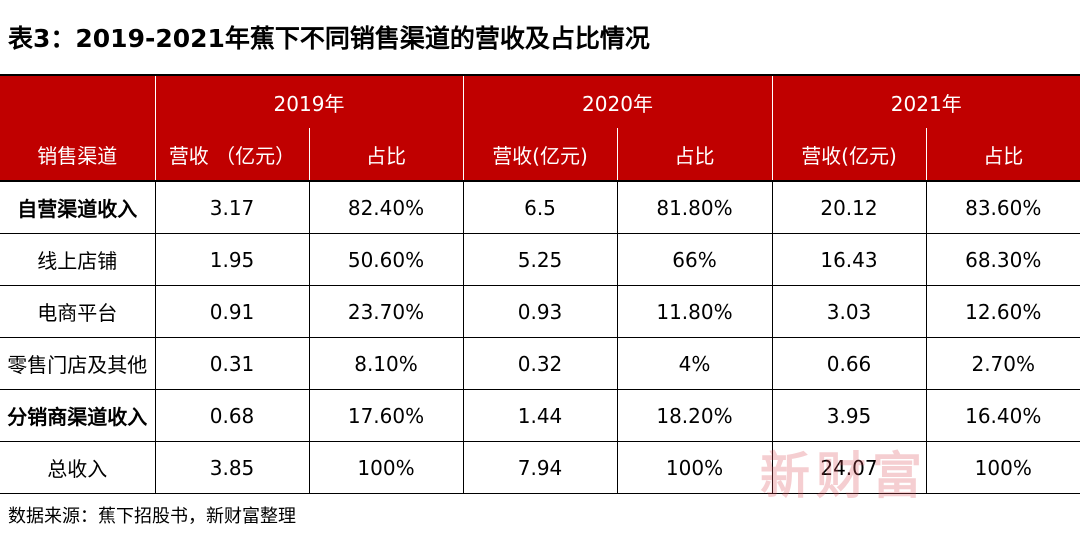  Describe the element at coordinates (231, 154) in the screenshot. I see `subheader-revenue-2019: 营收 （亿元）` at that location.